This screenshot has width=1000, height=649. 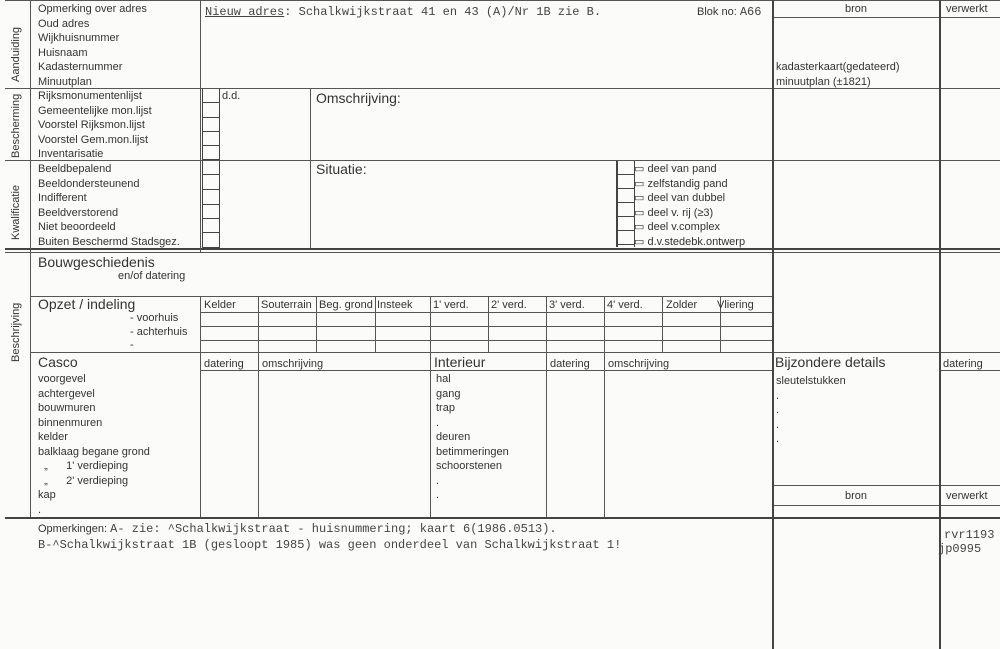 What do you see at coordinates (93, 139) in the screenshot?
I see `field-label: Voorstel Gem.mon.lijst` at bounding box center [93, 139].